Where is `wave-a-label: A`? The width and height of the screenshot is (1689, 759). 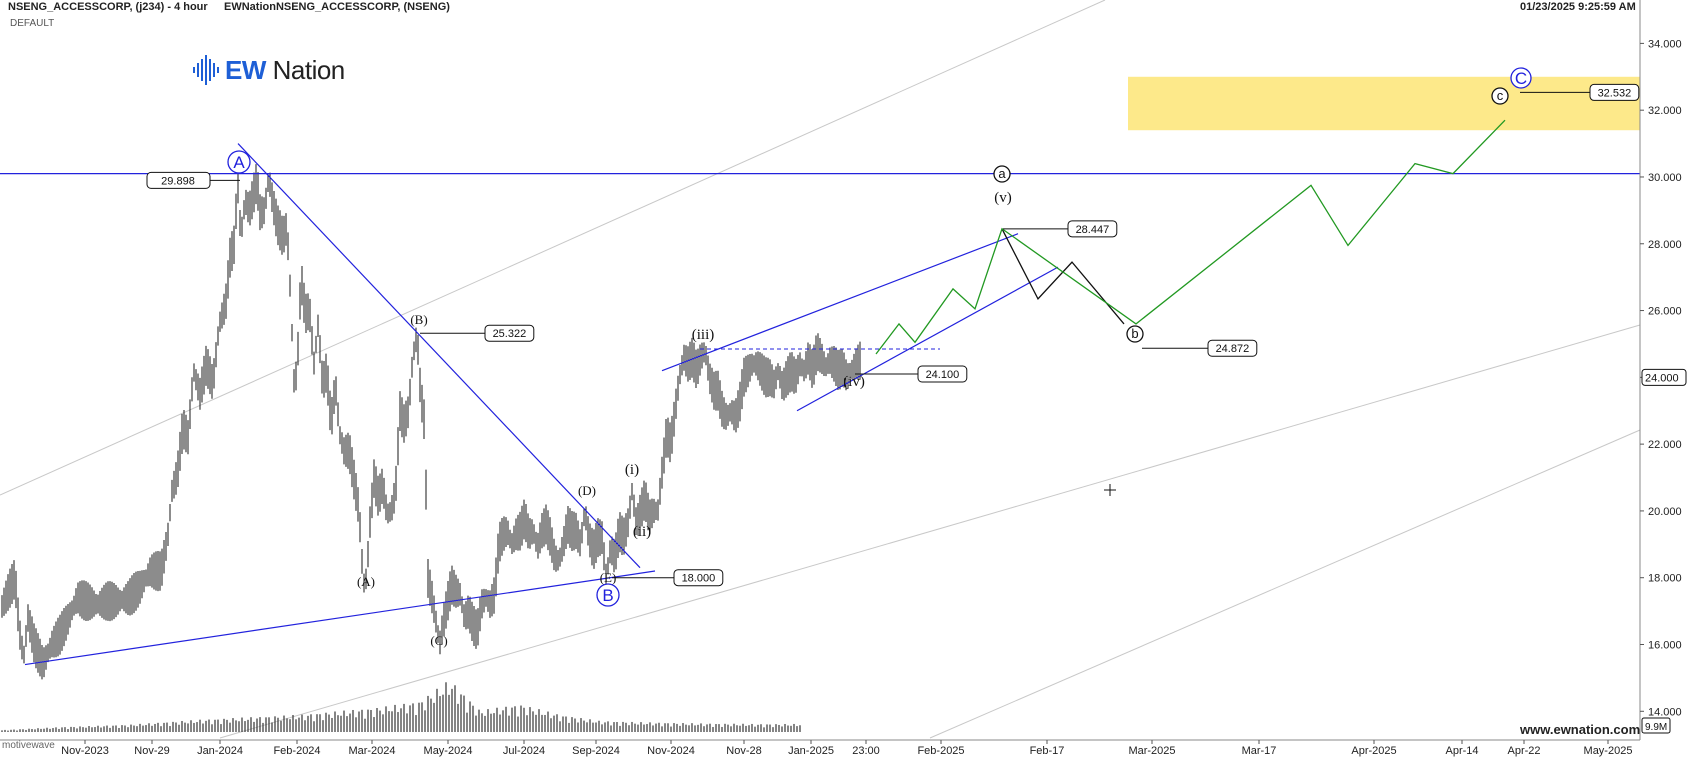 wave-a-label: A is located at coordinates (239, 162).